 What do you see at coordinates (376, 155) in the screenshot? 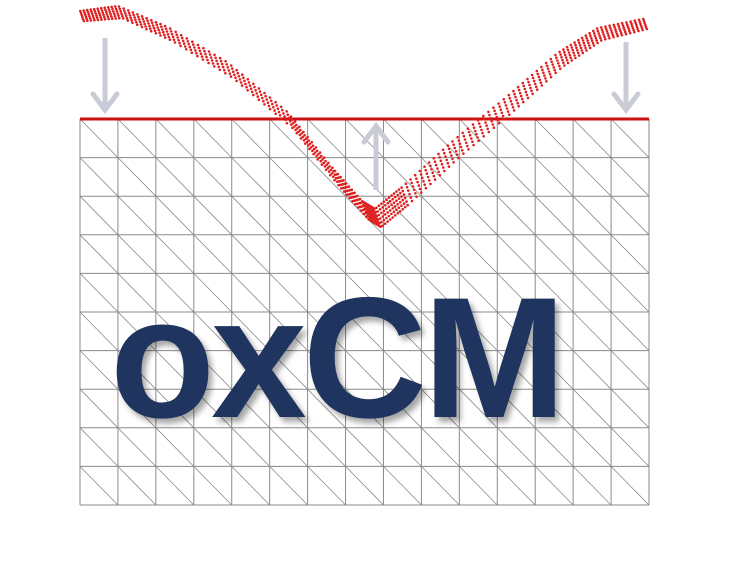
I see `arrow-up-icon` at bounding box center [376, 155].